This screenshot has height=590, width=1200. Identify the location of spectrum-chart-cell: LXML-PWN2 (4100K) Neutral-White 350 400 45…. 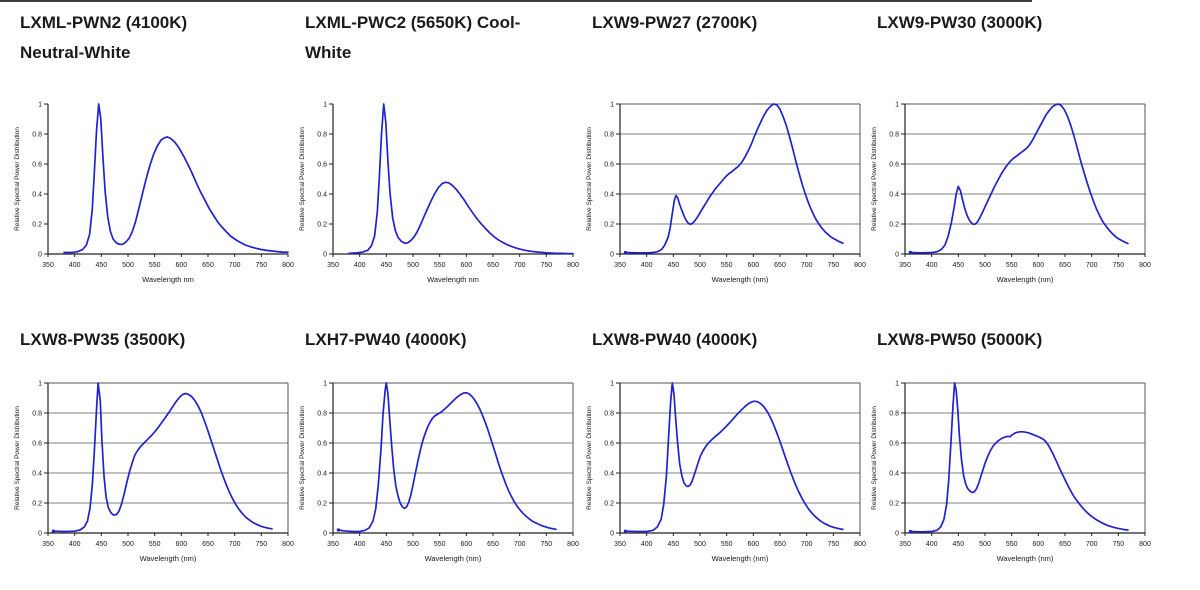
(156, 152).